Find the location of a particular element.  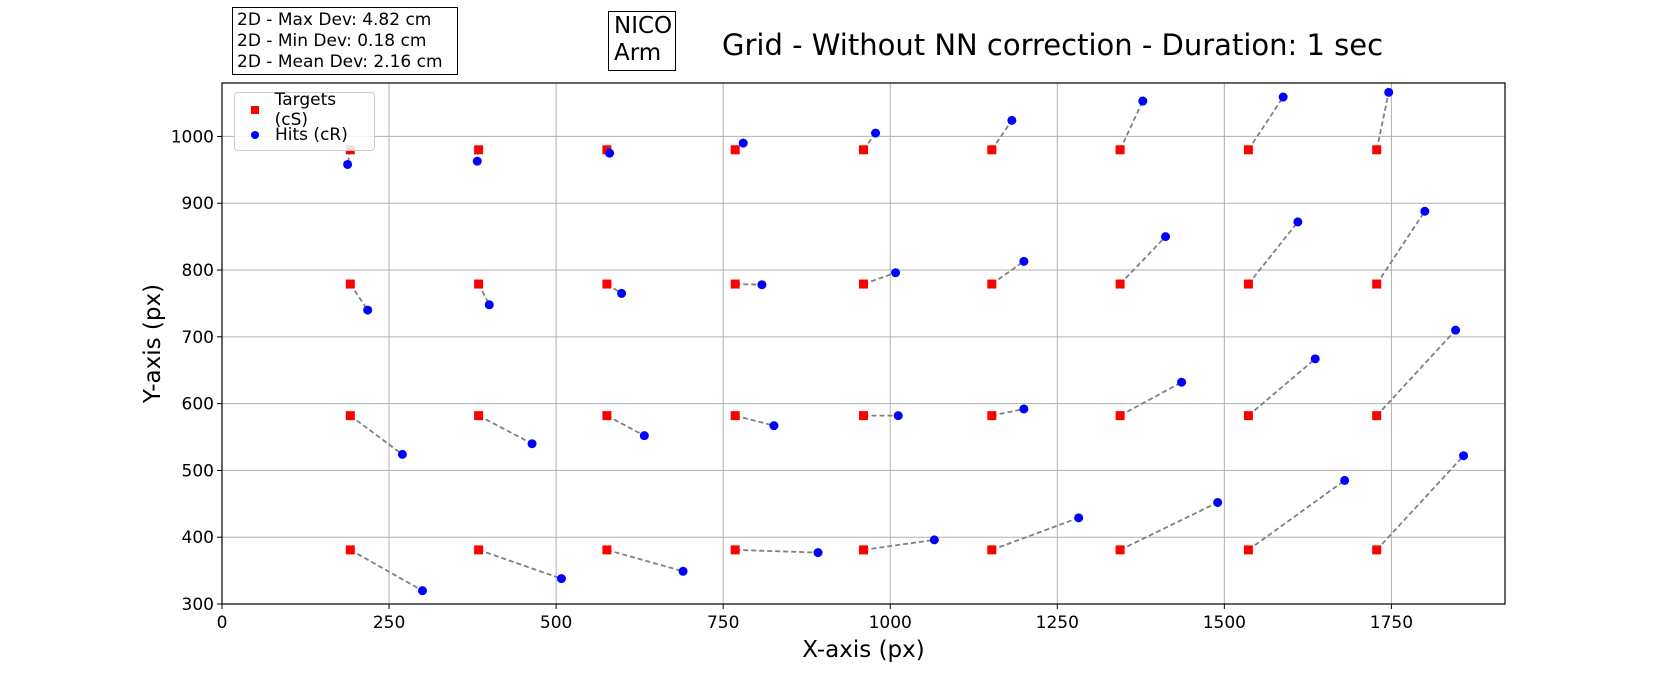

x-tick-label: 1250 is located at coordinates (1057, 623).